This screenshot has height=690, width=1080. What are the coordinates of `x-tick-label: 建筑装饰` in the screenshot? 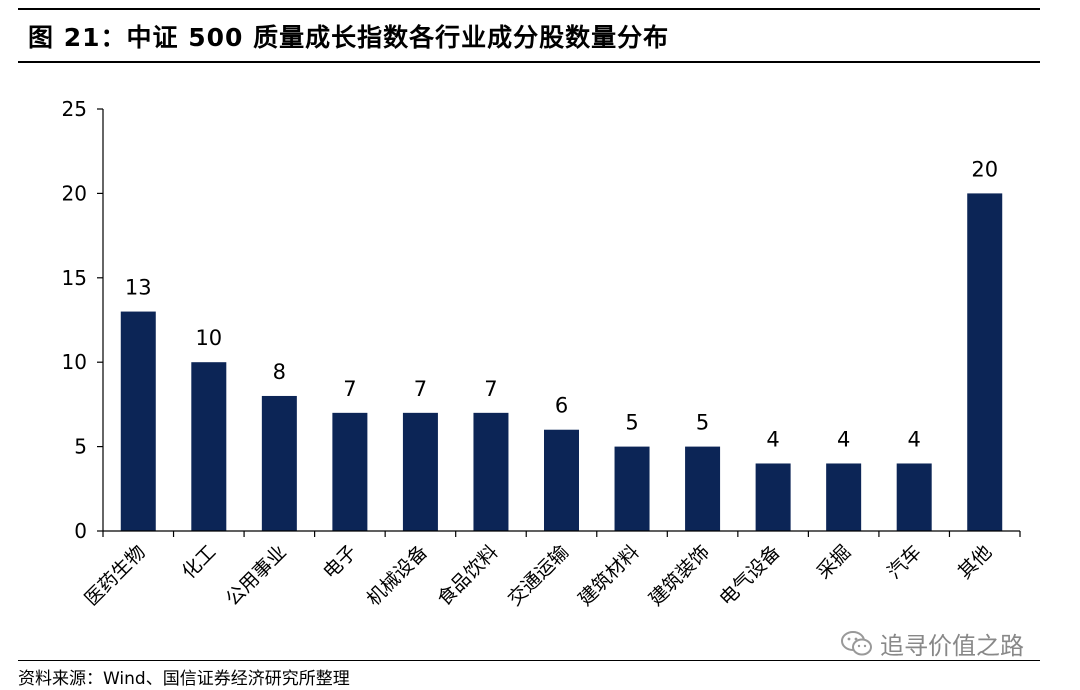 It's located at (679, 575).